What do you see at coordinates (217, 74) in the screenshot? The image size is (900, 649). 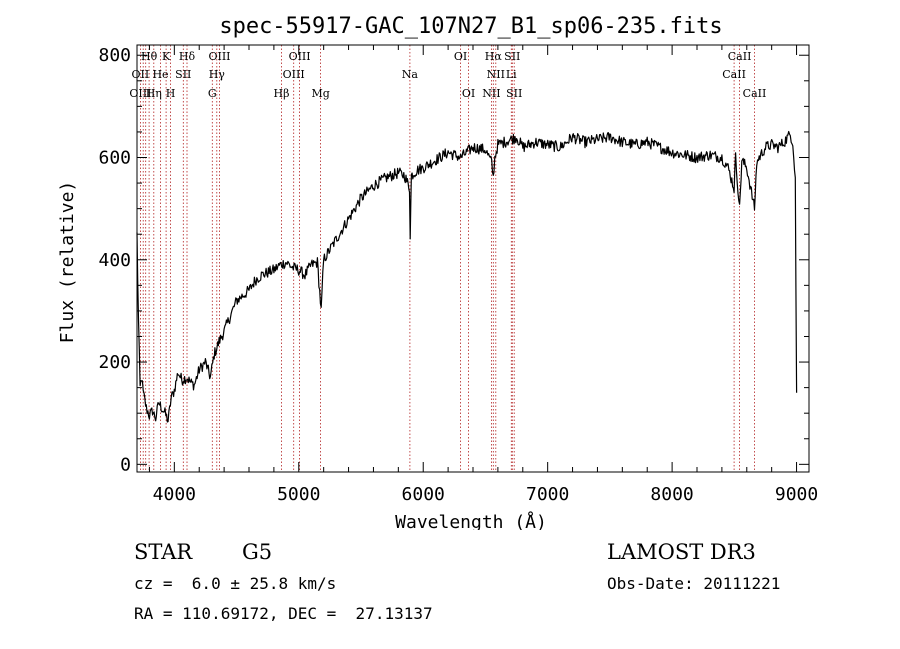 I see `line-label: Hγ` at bounding box center [217, 74].